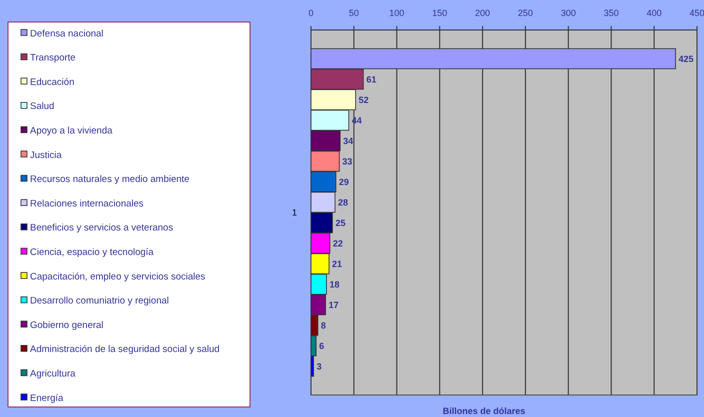 The height and width of the screenshot is (417, 704). What do you see at coordinates (110, 180) in the screenshot?
I see `legend-label: Recursos naturales y medio ambiente` at bounding box center [110, 180].